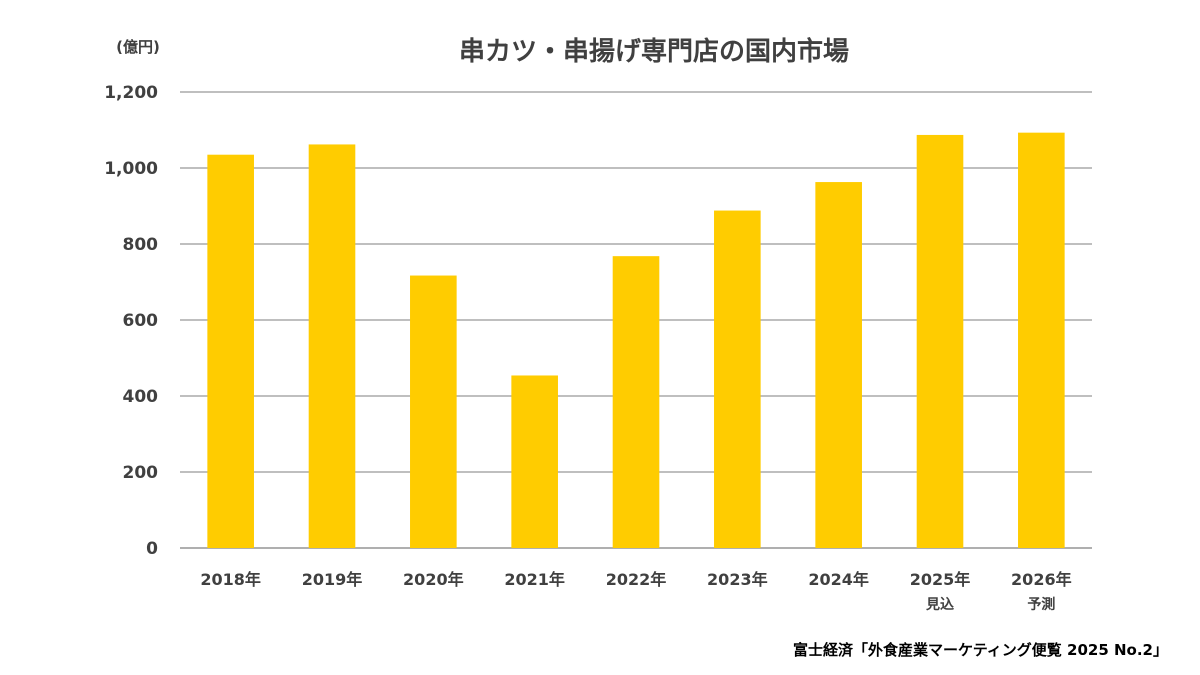  I want to click on chart-title: 串カツ・串揚げ専門店の国内市場, so click(654, 51).